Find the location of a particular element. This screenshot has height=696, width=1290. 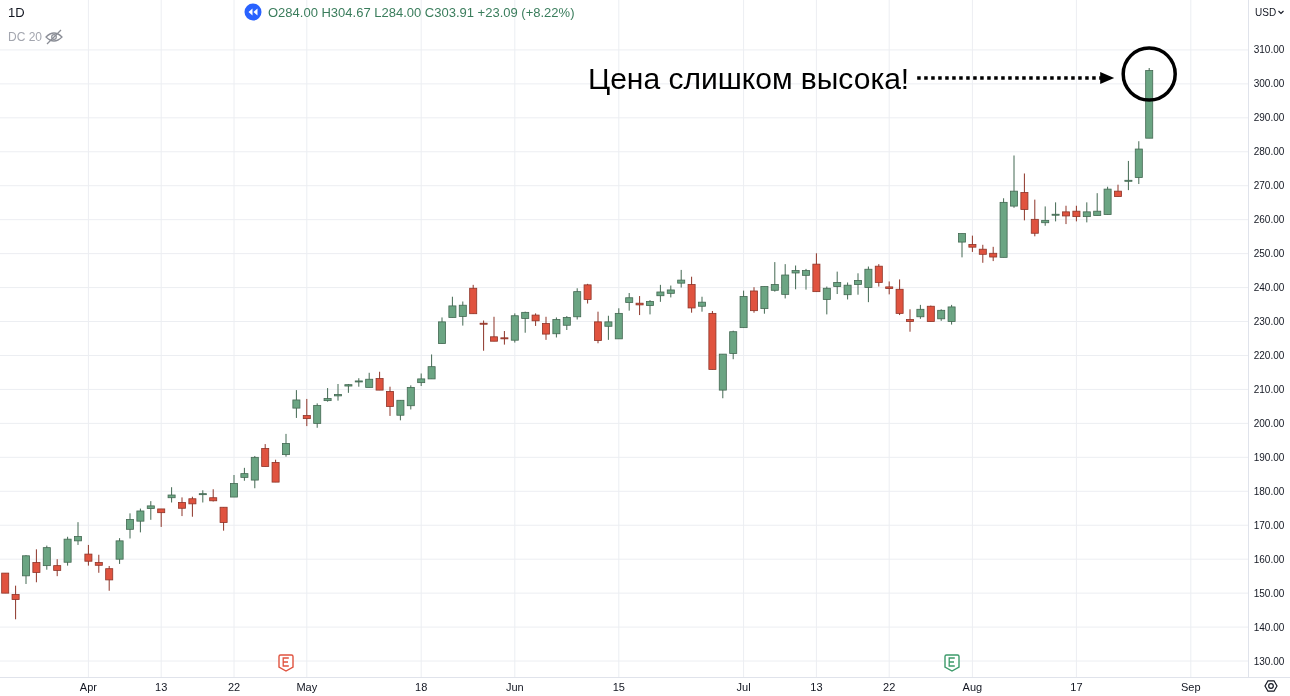

y-tick-label: 180.00 is located at coordinates (1269, 491).